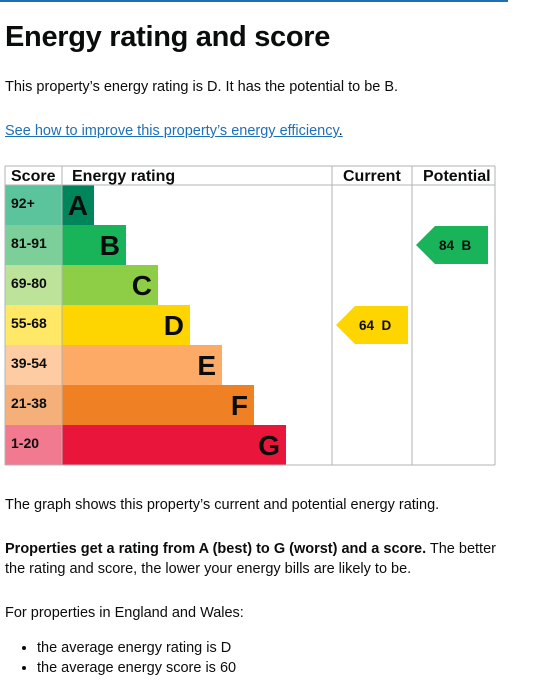 The image size is (533, 689). Describe the element at coordinates (158, 405) in the screenshot. I see `band-bar-f` at that location.